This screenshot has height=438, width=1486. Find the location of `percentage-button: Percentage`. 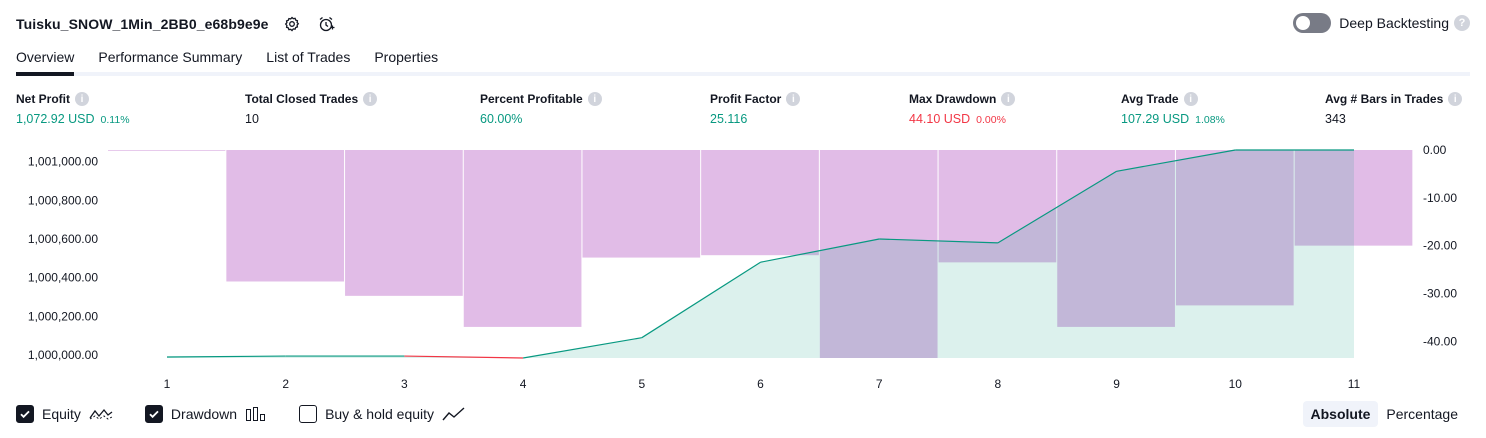

percentage-button: Percentage is located at coordinates (1422, 414).